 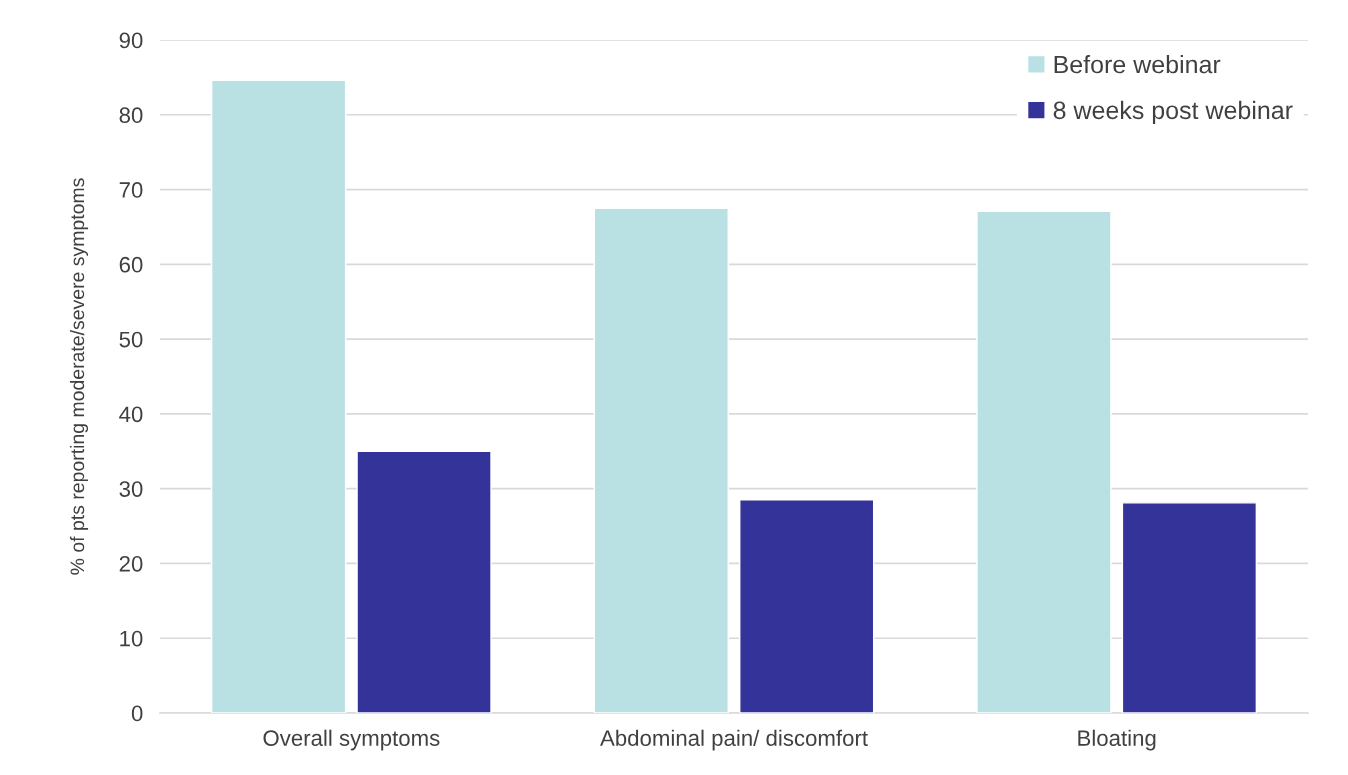 What do you see at coordinates (131, 40) in the screenshot?
I see `y-tick-label: 90` at bounding box center [131, 40].